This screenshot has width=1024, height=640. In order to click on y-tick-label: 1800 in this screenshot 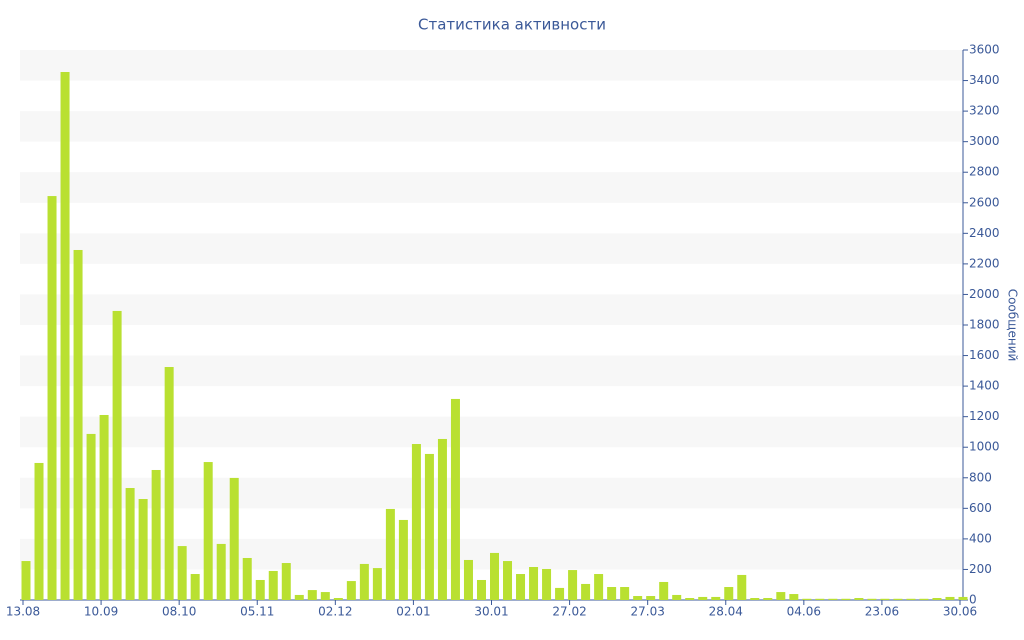, I will do `click(984, 325)`.